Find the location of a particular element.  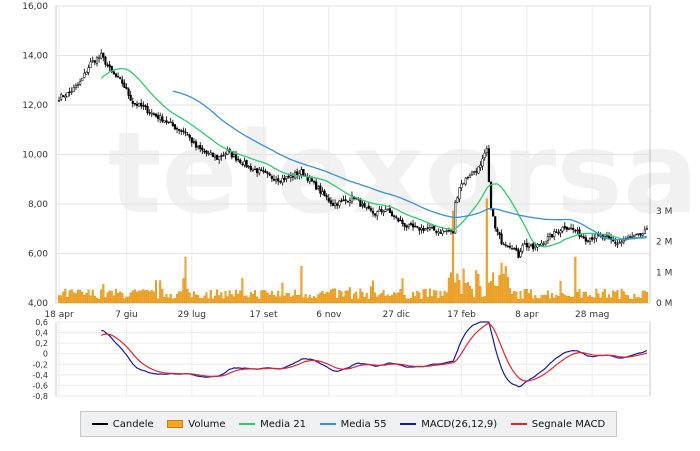

legend-label: Media 55 is located at coordinates (363, 424).